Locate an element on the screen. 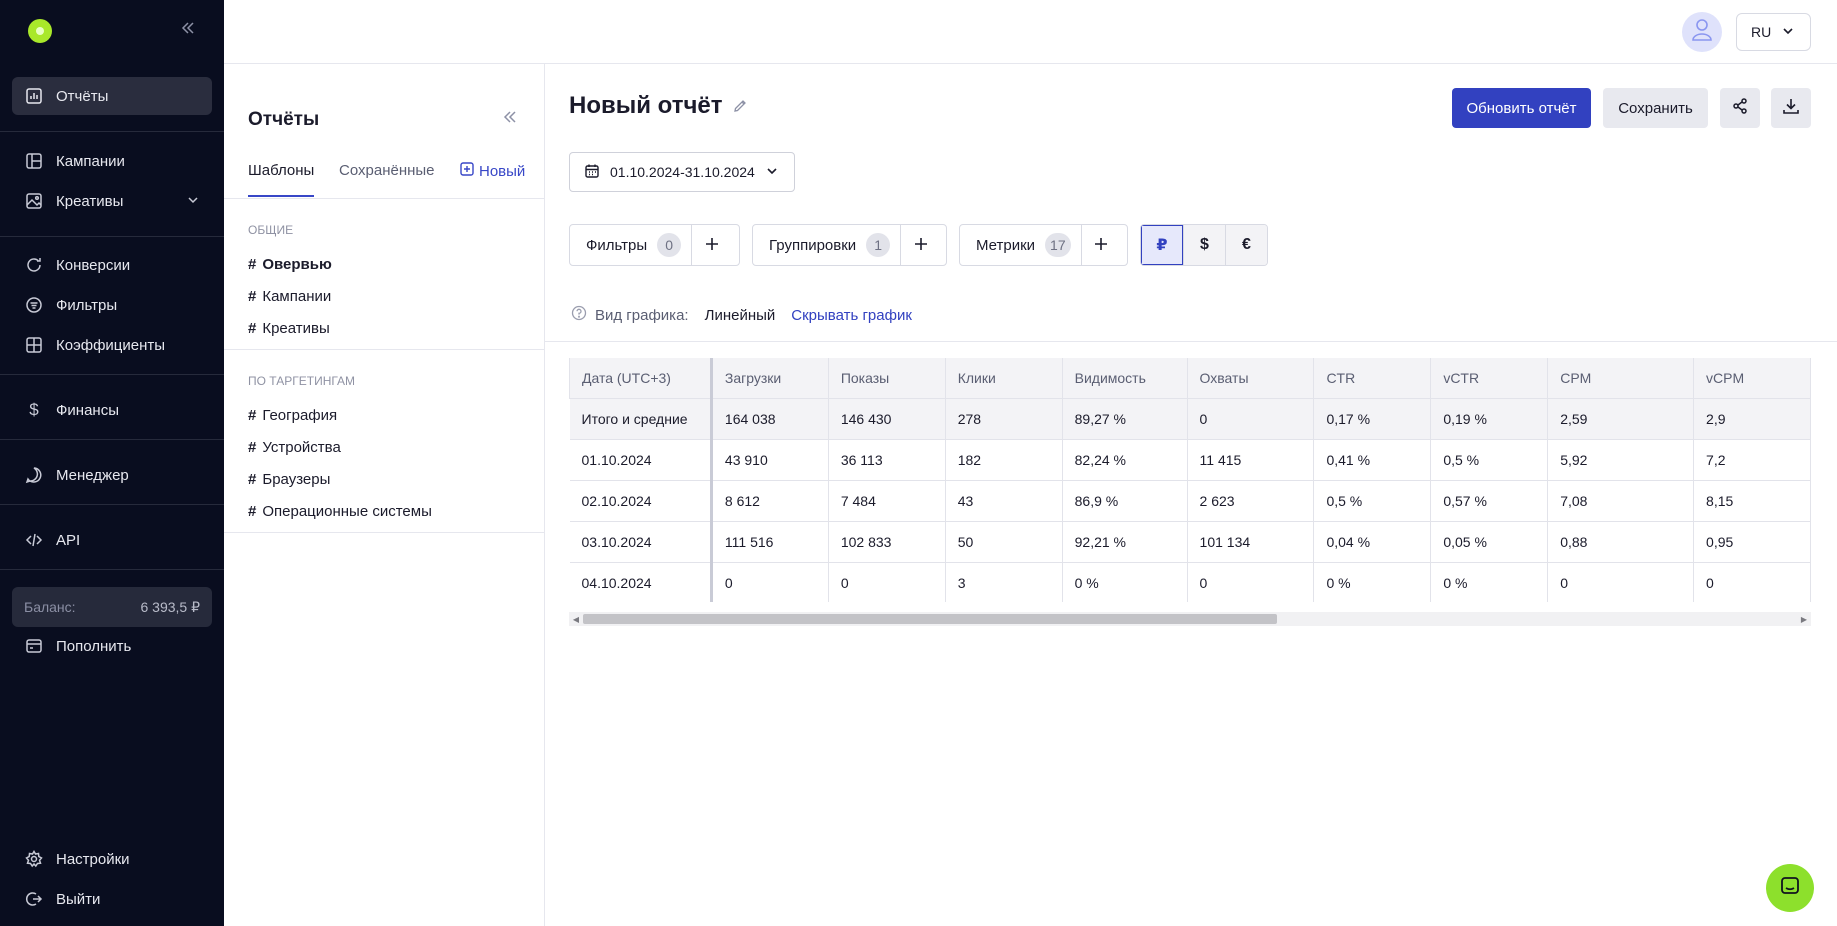 Image resolution: width=1837 pixels, height=926 pixels. user-icon is located at coordinates (1702, 32).